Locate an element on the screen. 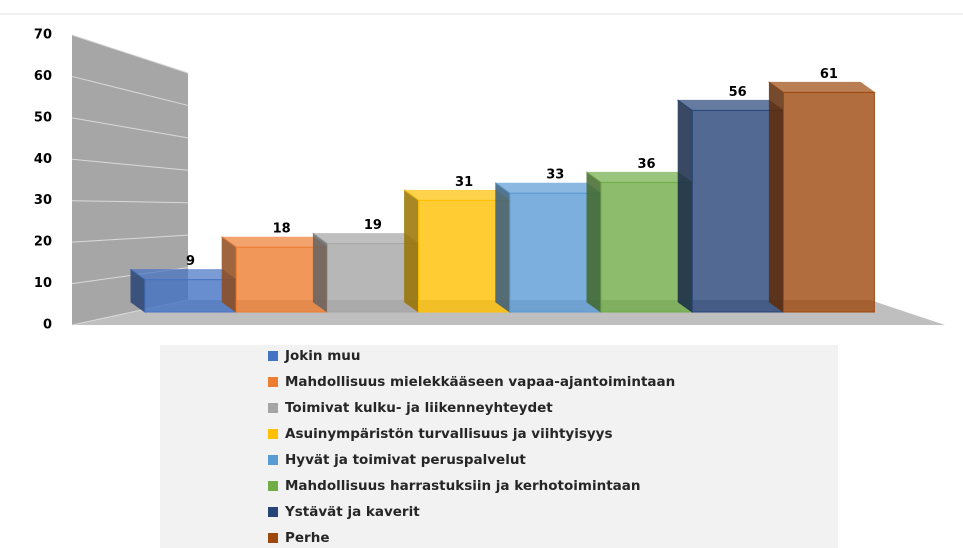  data-label: 19 is located at coordinates (373, 225).